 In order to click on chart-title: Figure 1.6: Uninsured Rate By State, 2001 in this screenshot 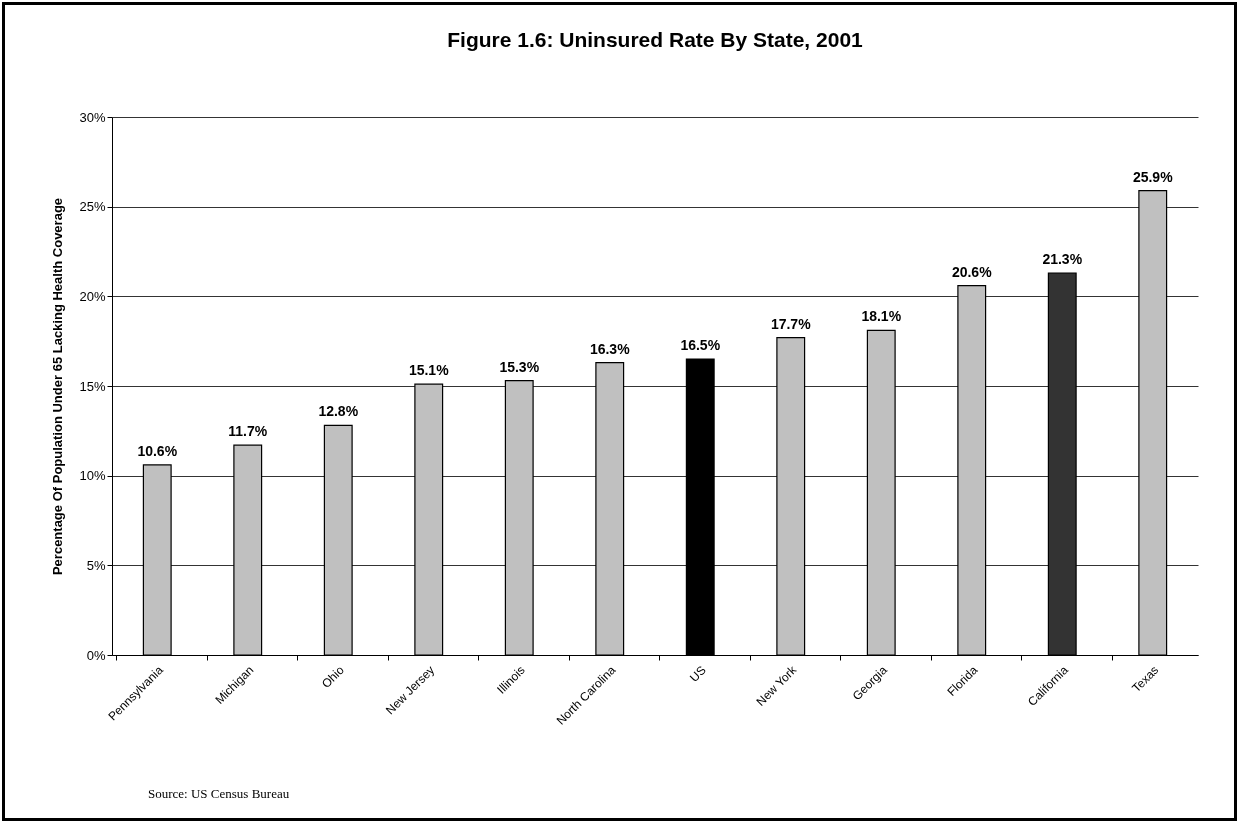, I will do `click(655, 39)`.